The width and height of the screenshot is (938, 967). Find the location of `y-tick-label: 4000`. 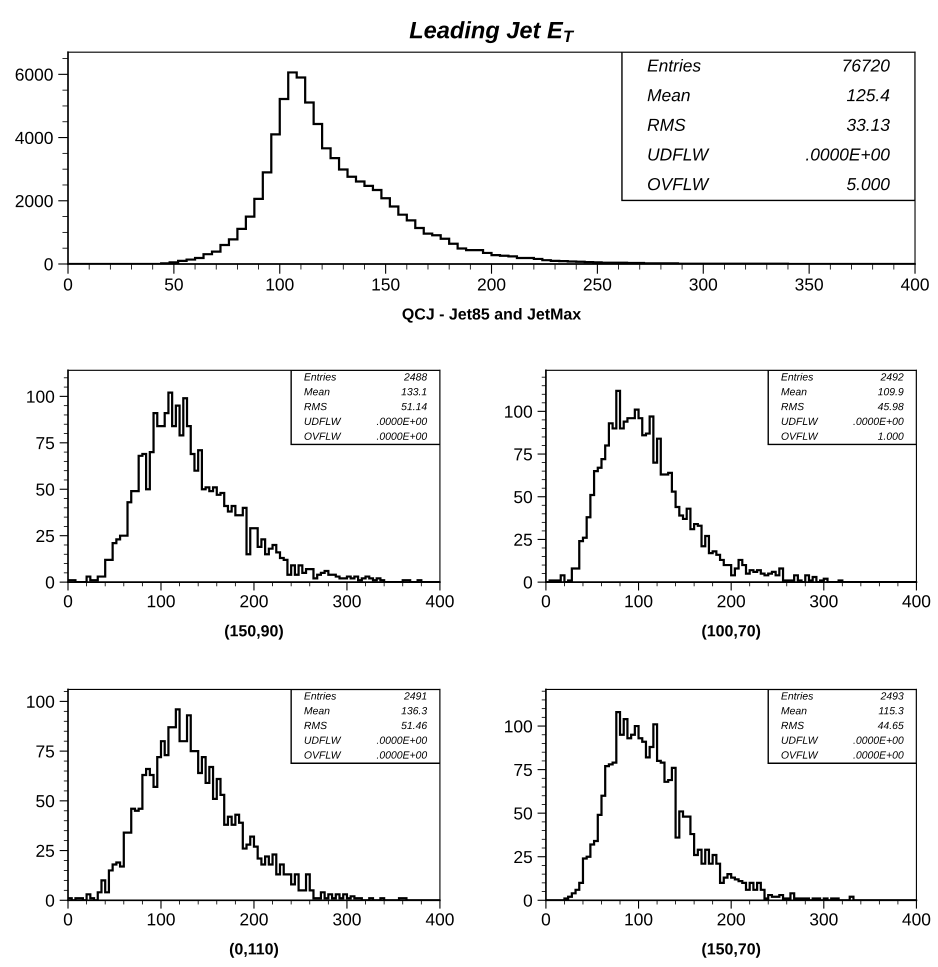

y-tick-label: 4000 is located at coordinates (34, 138).